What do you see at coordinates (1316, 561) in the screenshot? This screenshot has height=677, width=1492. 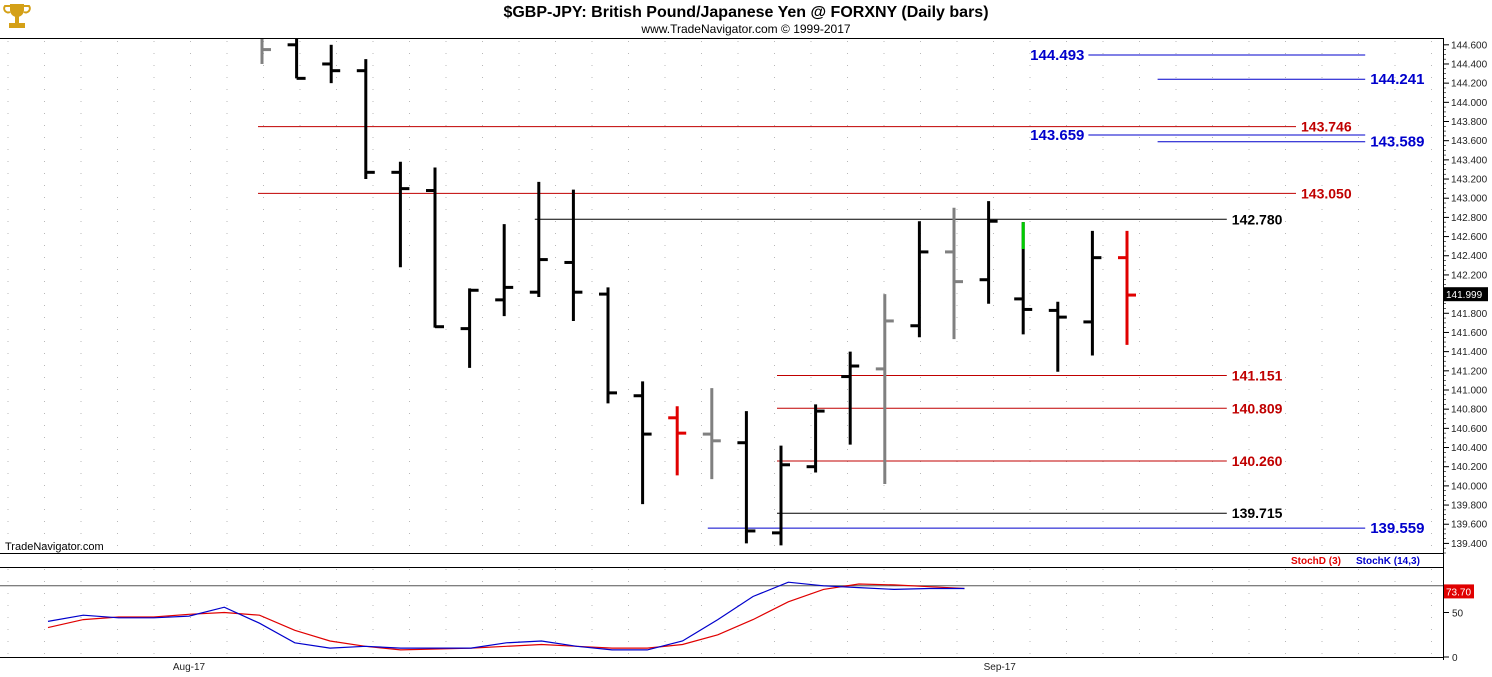 I see `legend-stochd: StochD (3)` at bounding box center [1316, 561].